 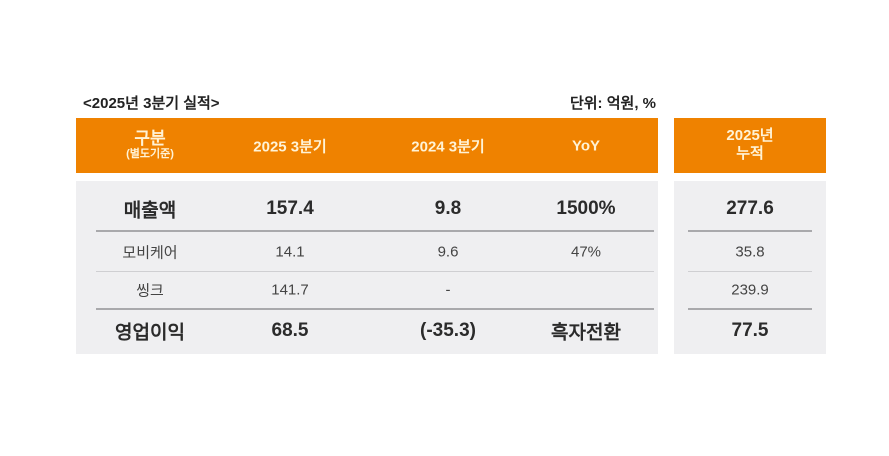 What do you see at coordinates (367, 145) in the screenshot?
I see `main-table-header: 구분 (별도기준) 2025 3분기 2024 3분기 YoY` at bounding box center [367, 145].